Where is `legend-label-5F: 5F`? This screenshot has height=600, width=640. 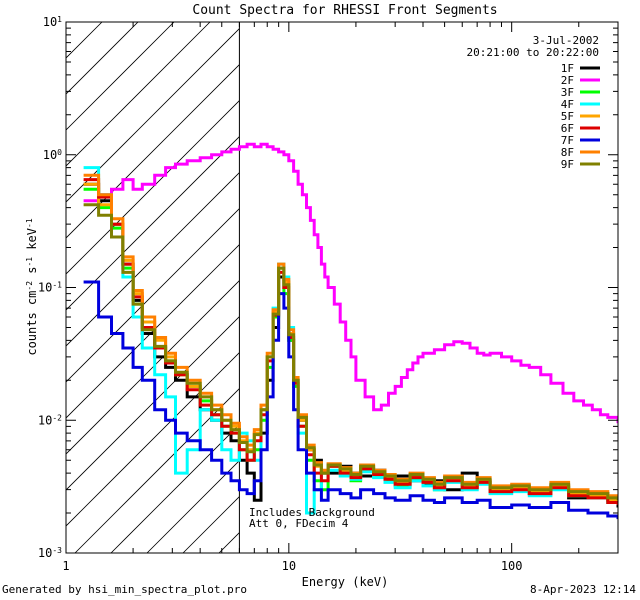
legend-label-5F: 5F is located at coordinates (567, 116).